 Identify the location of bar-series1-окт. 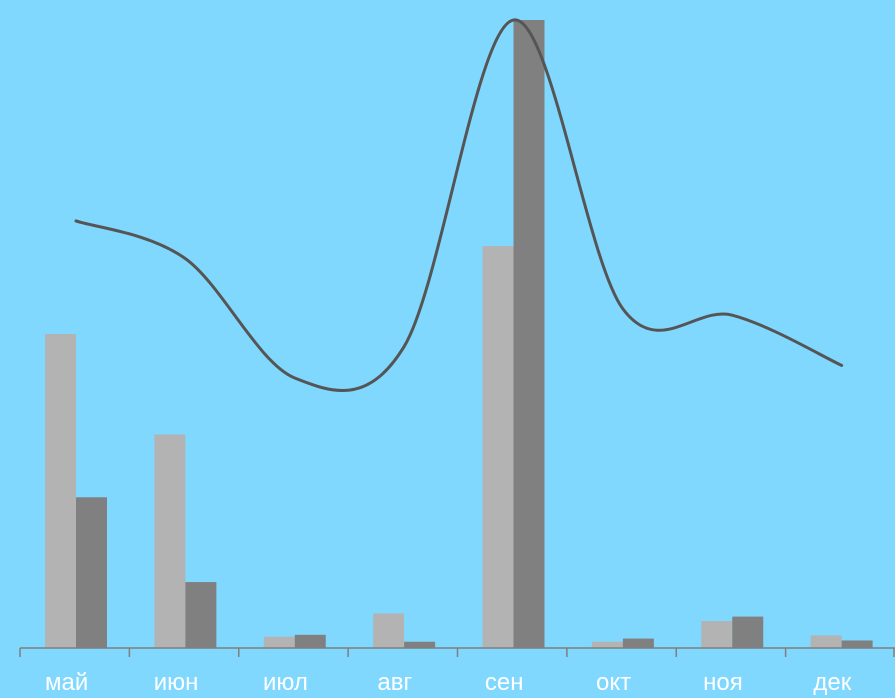
(607, 644).